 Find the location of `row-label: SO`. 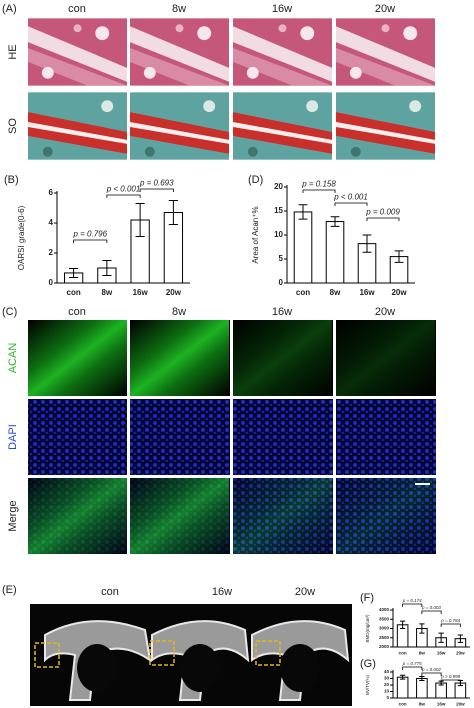

row-label: SO is located at coordinates (13, 126).